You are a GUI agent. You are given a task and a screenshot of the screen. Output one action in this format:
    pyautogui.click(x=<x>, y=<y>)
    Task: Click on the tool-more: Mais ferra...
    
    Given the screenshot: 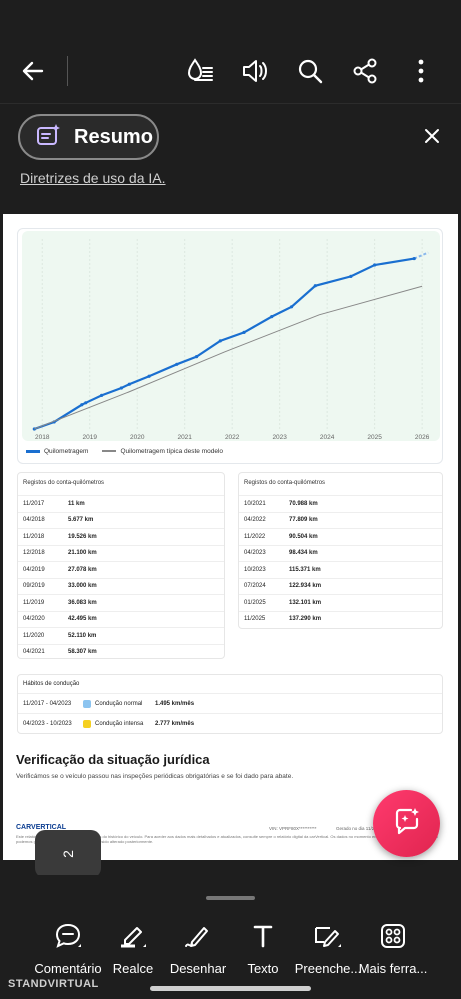 What is the action you would take?
    pyautogui.click(x=393, y=947)
    